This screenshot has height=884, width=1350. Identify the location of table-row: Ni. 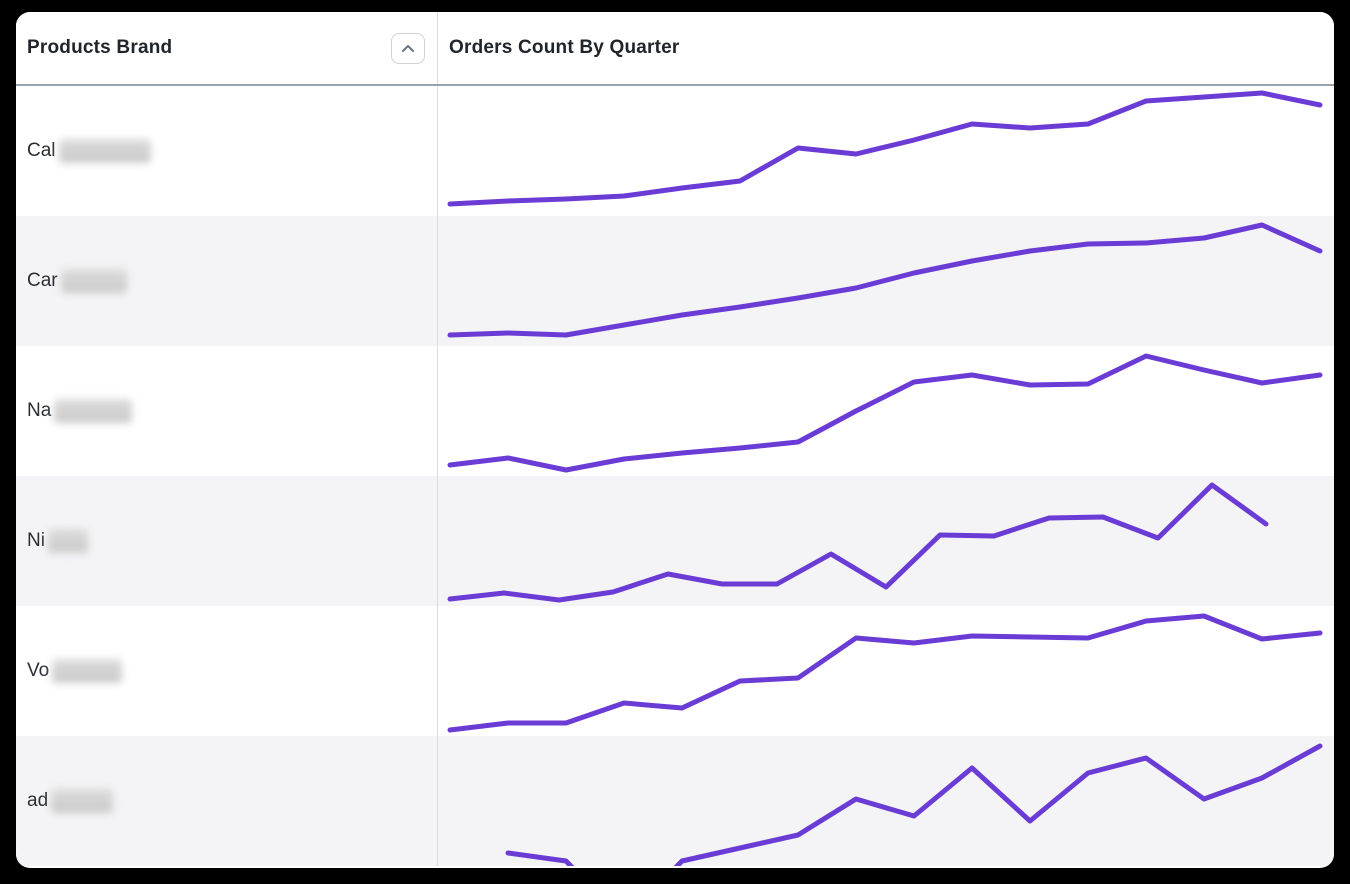
(675, 541).